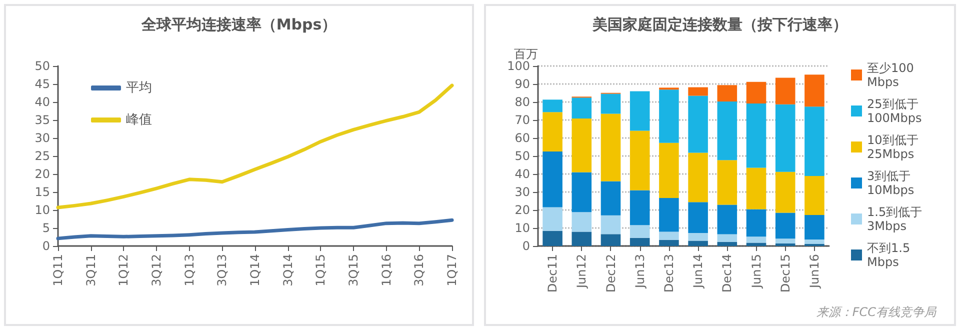 The height and width of the screenshot is (336, 960). Describe the element at coordinates (189, 270) in the screenshot. I see `x-tick-label: 1Q13` at that location.